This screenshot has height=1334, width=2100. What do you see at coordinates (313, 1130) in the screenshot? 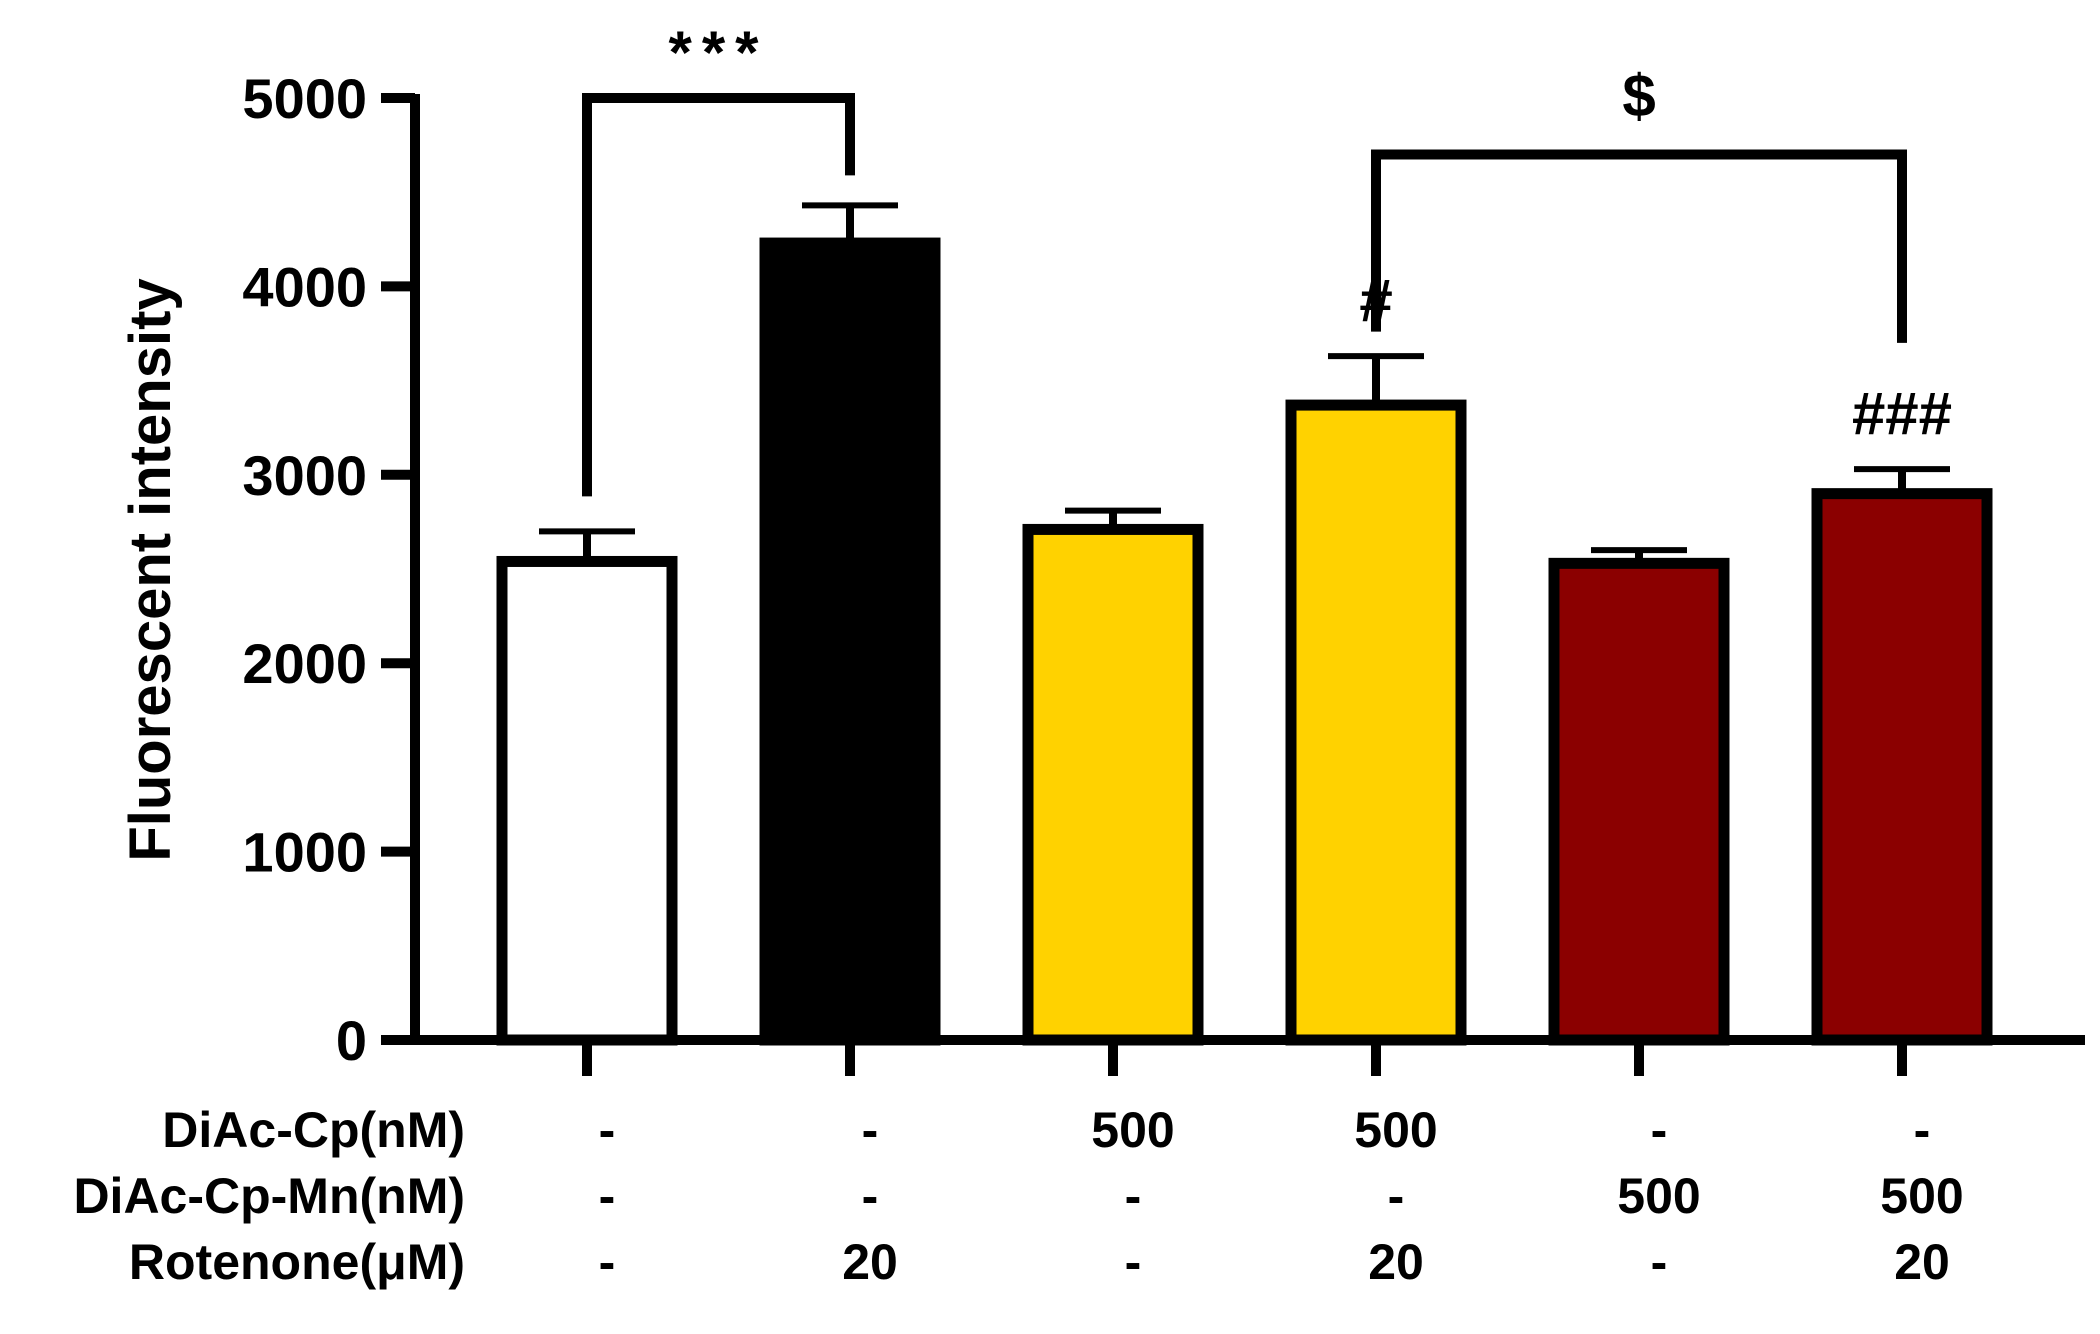
I see `treatment-row-label-1: DiAc-Cp(nM)` at bounding box center [313, 1130].